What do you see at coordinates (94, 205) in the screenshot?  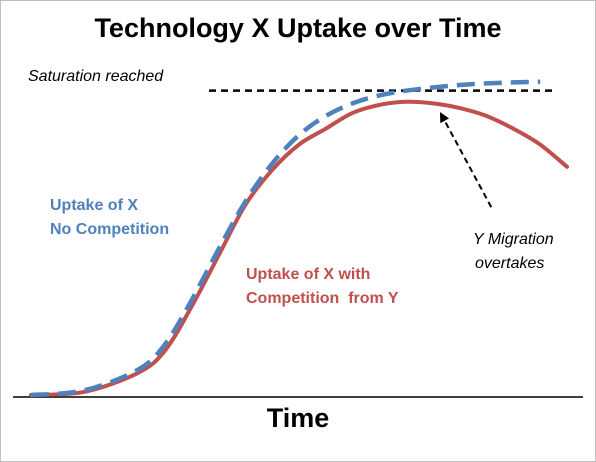 I see `label-no-competition-line1: Uptake of X` at bounding box center [94, 205].